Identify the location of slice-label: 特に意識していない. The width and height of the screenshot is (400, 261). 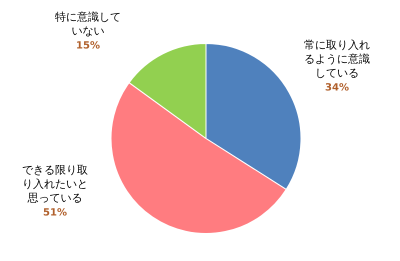
(88, 24).